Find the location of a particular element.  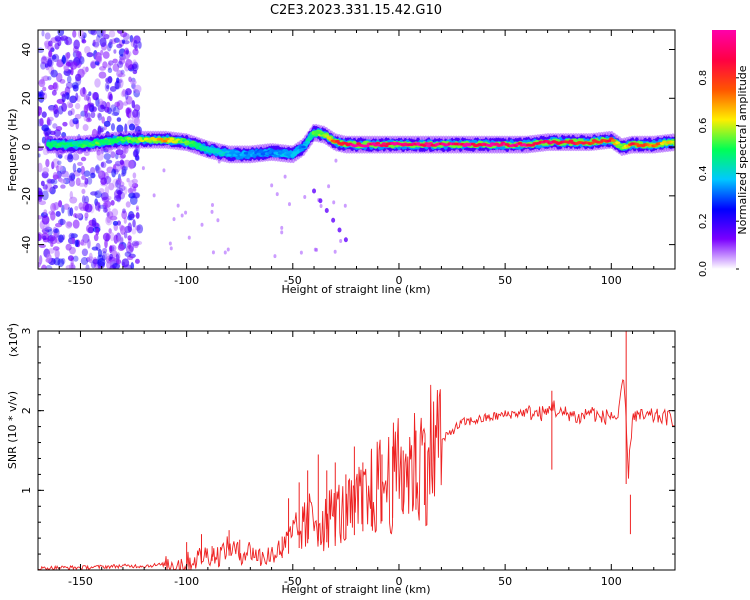

snr-multiplier-close: ) is located at coordinates (13, 325).